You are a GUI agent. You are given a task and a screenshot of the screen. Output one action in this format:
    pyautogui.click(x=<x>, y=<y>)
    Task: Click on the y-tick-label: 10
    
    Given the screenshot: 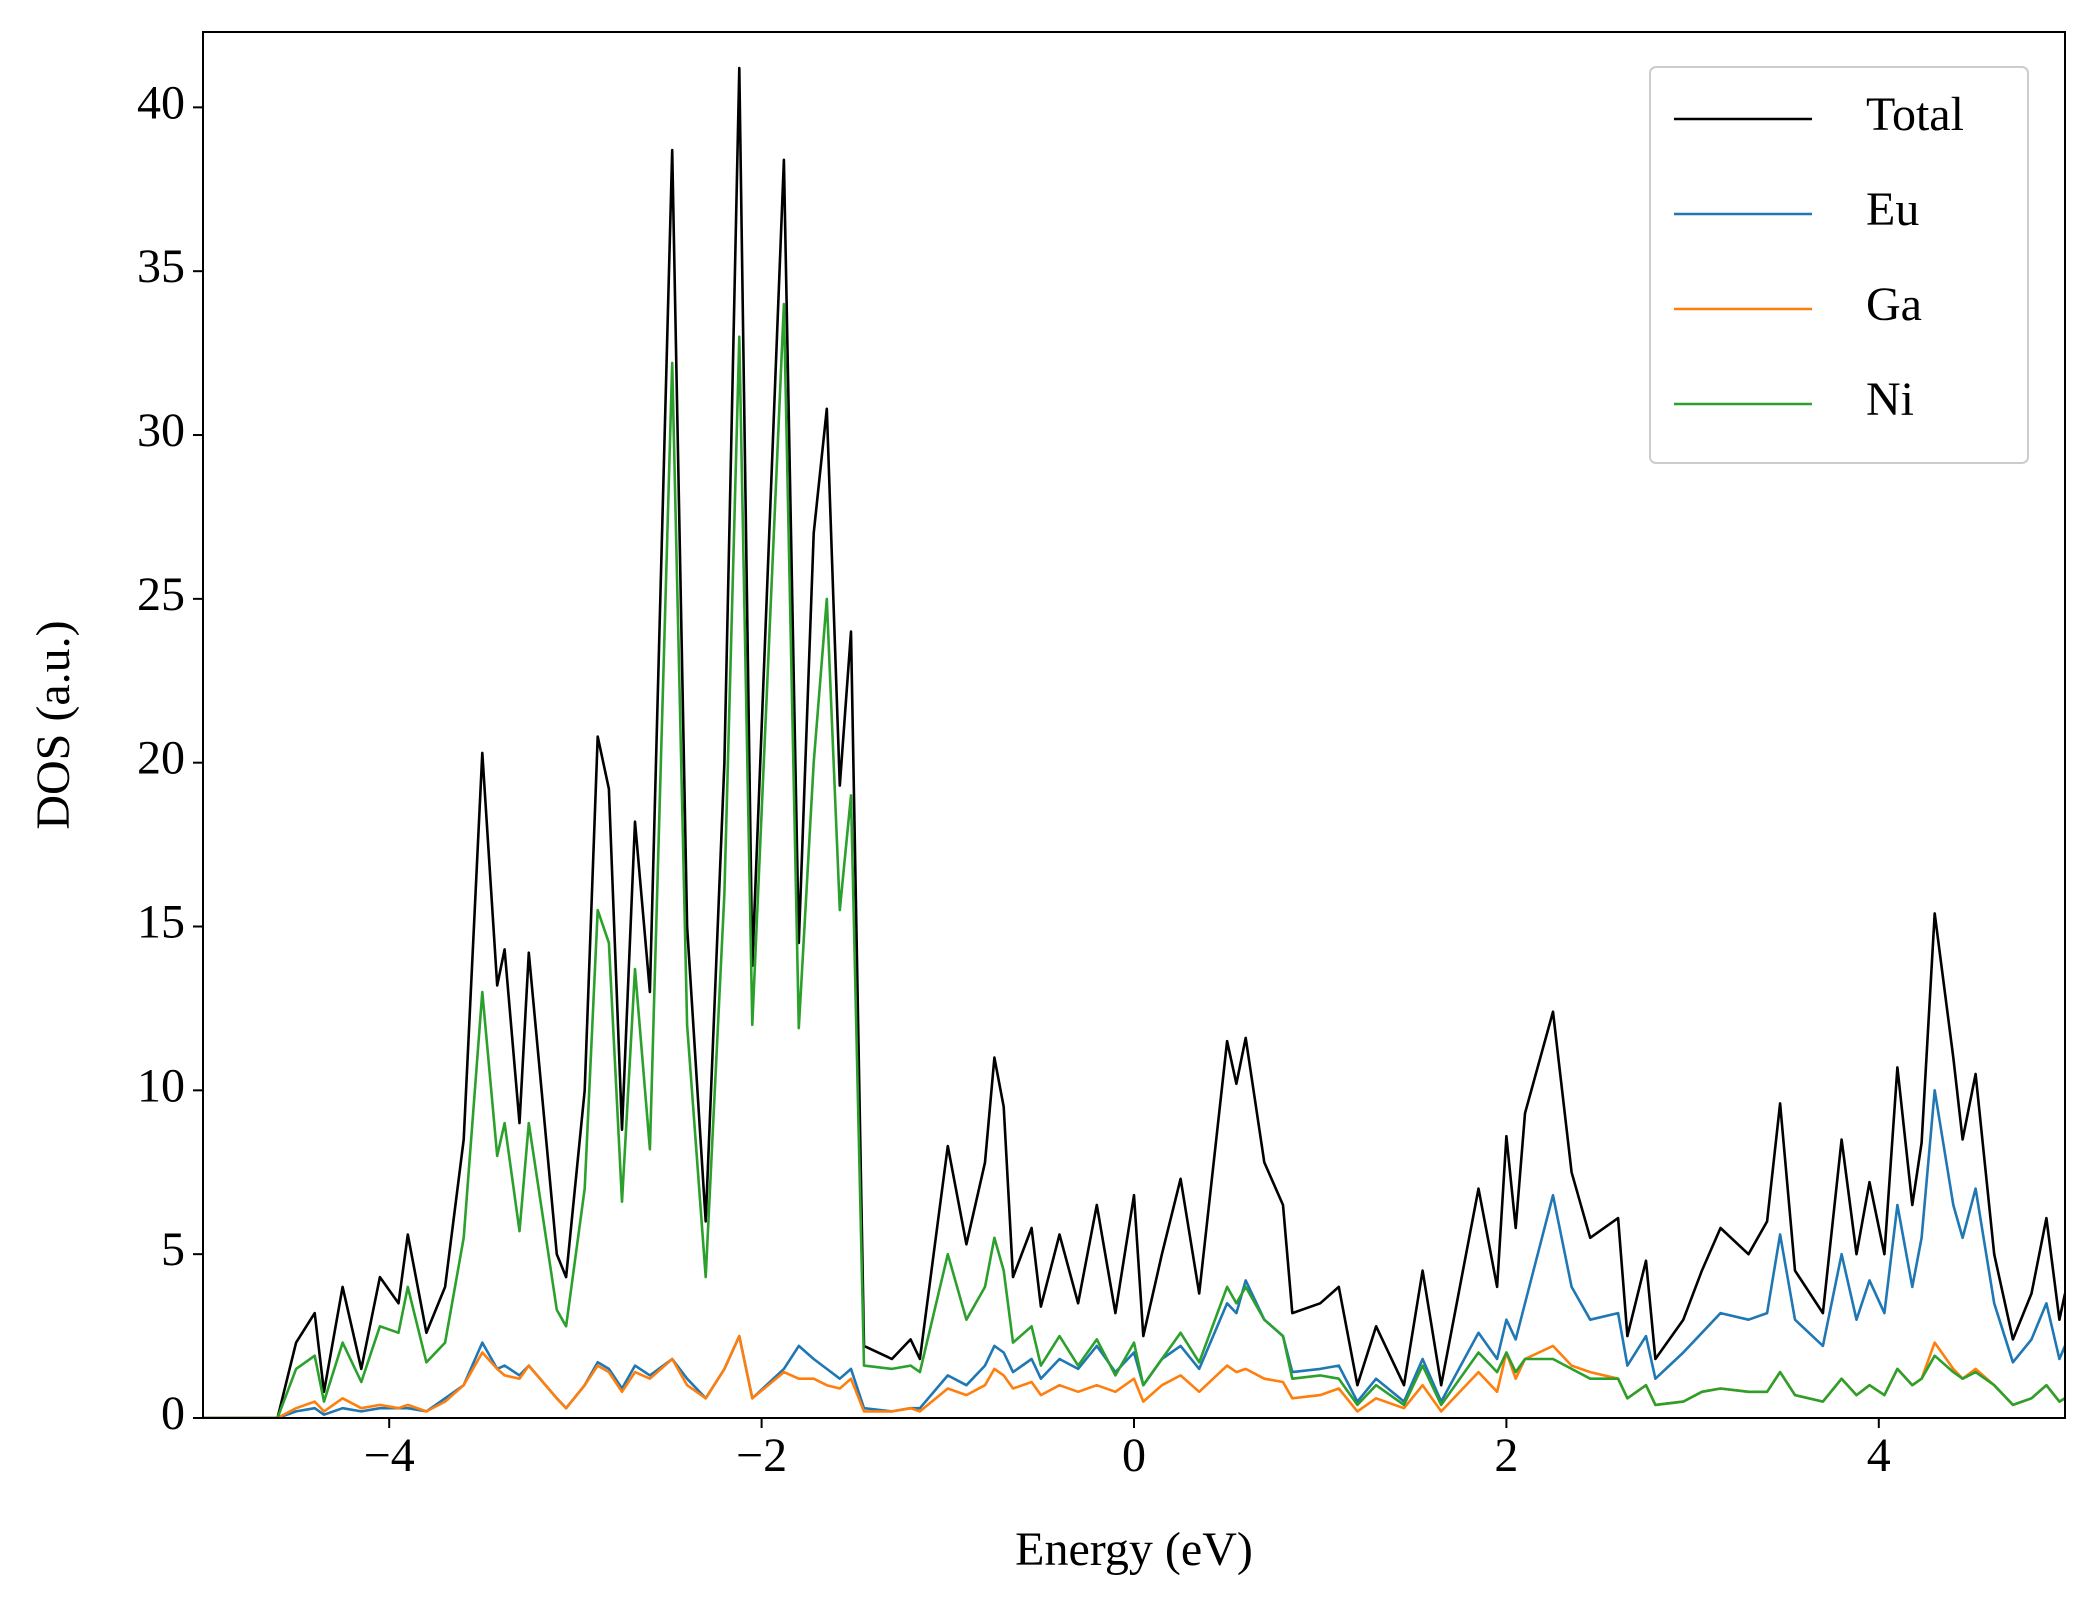 What is the action you would take?
    pyautogui.click(x=161, y=1085)
    